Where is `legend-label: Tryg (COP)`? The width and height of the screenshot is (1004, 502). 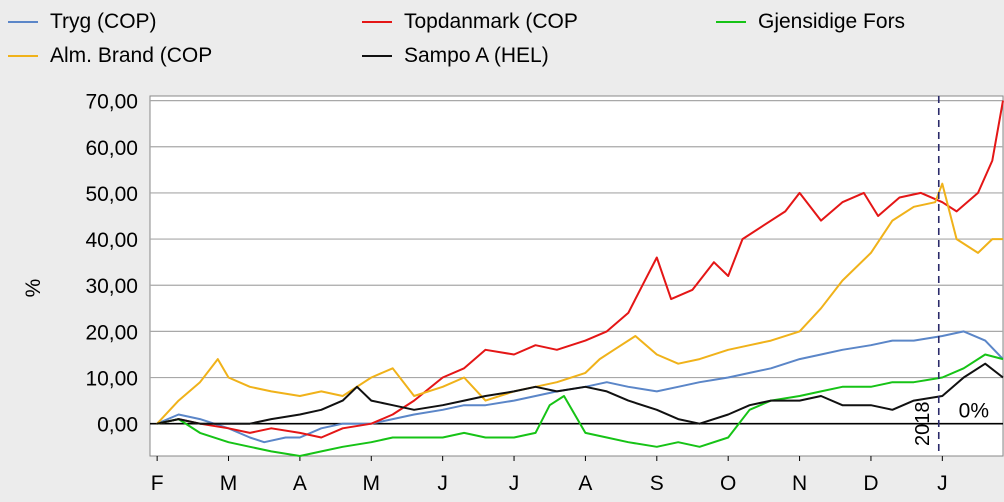
legend-label: Tryg (COP) is located at coordinates (103, 21).